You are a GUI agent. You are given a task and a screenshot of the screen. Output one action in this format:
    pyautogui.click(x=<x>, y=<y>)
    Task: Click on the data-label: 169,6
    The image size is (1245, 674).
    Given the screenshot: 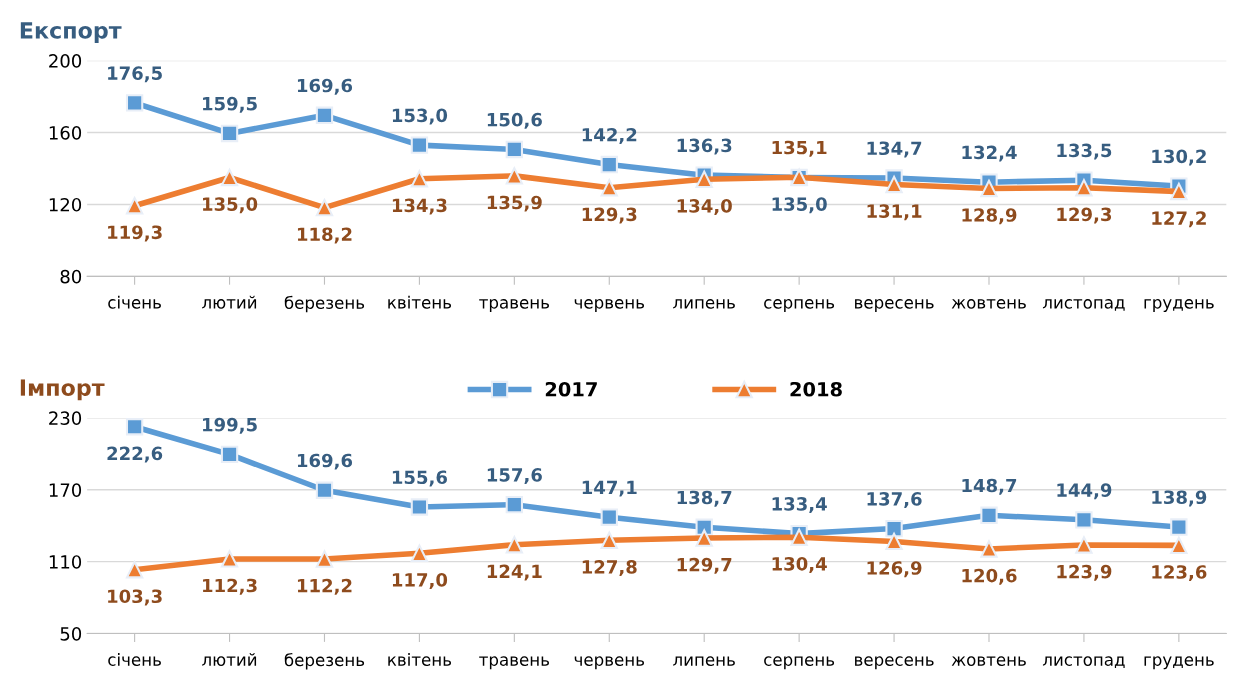 What is the action you would take?
    pyautogui.click(x=325, y=86)
    